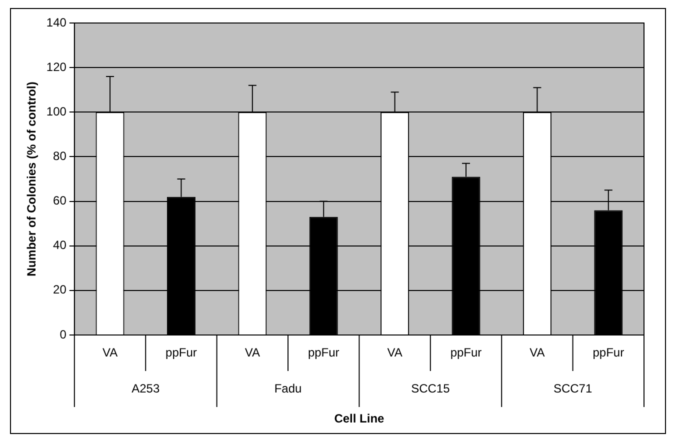 The image size is (676, 435). Describe the element at coordinates (430, 388) in the screenshot. I see `x-tick-label: SCC15` at that location.